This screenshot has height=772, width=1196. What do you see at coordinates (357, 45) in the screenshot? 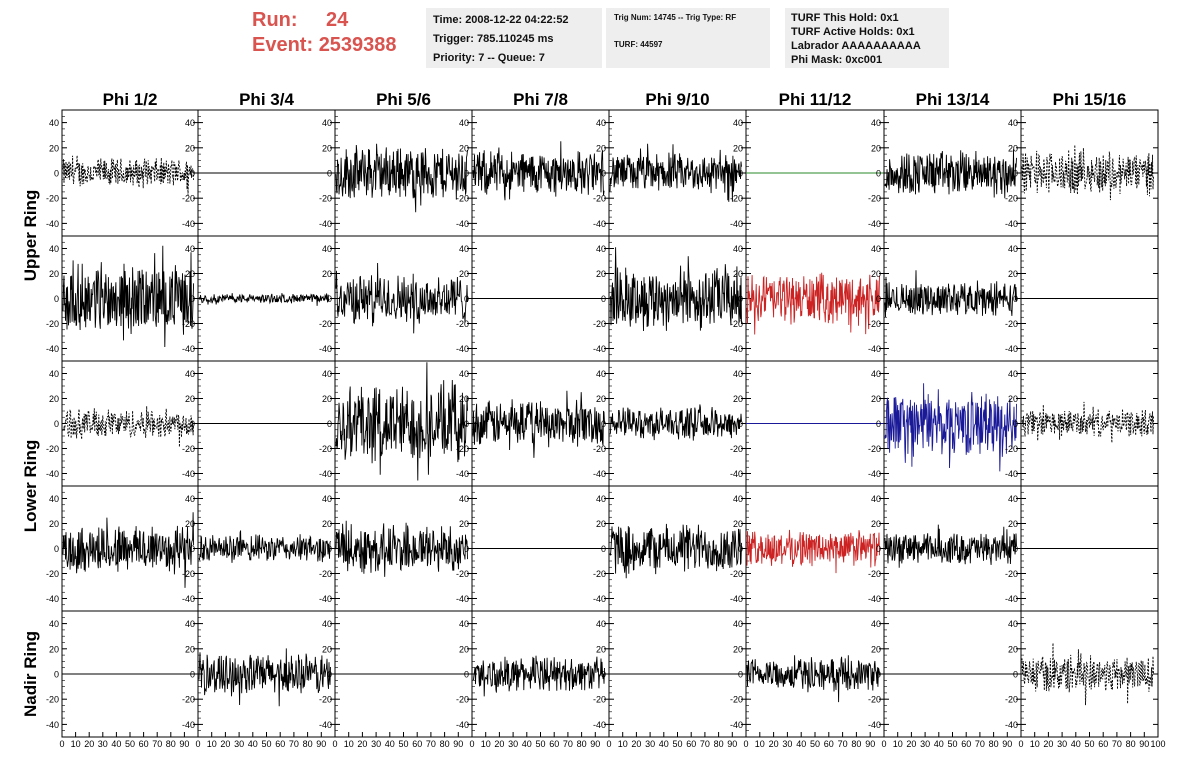
I see `event-value: 2539388` at bounding box center [357, 45].